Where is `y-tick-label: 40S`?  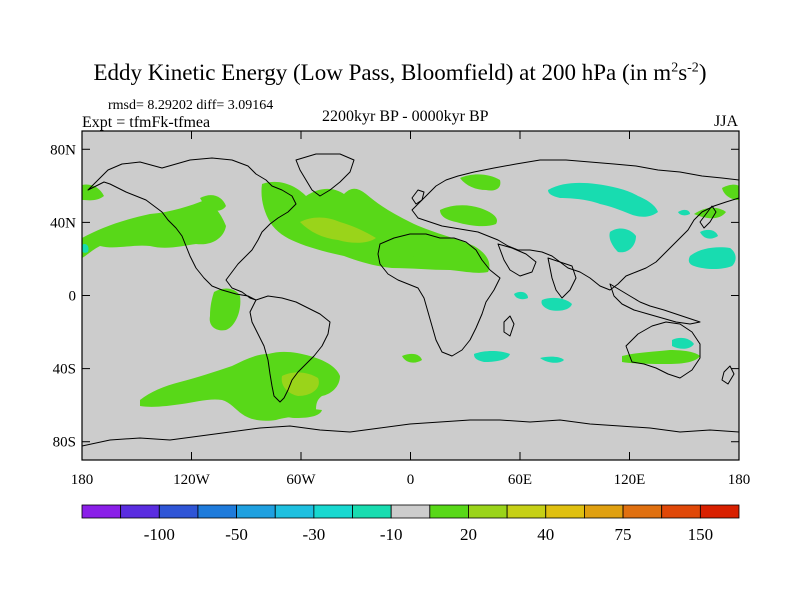 y-tick-label: 40S is located at coordinates (64, 370).